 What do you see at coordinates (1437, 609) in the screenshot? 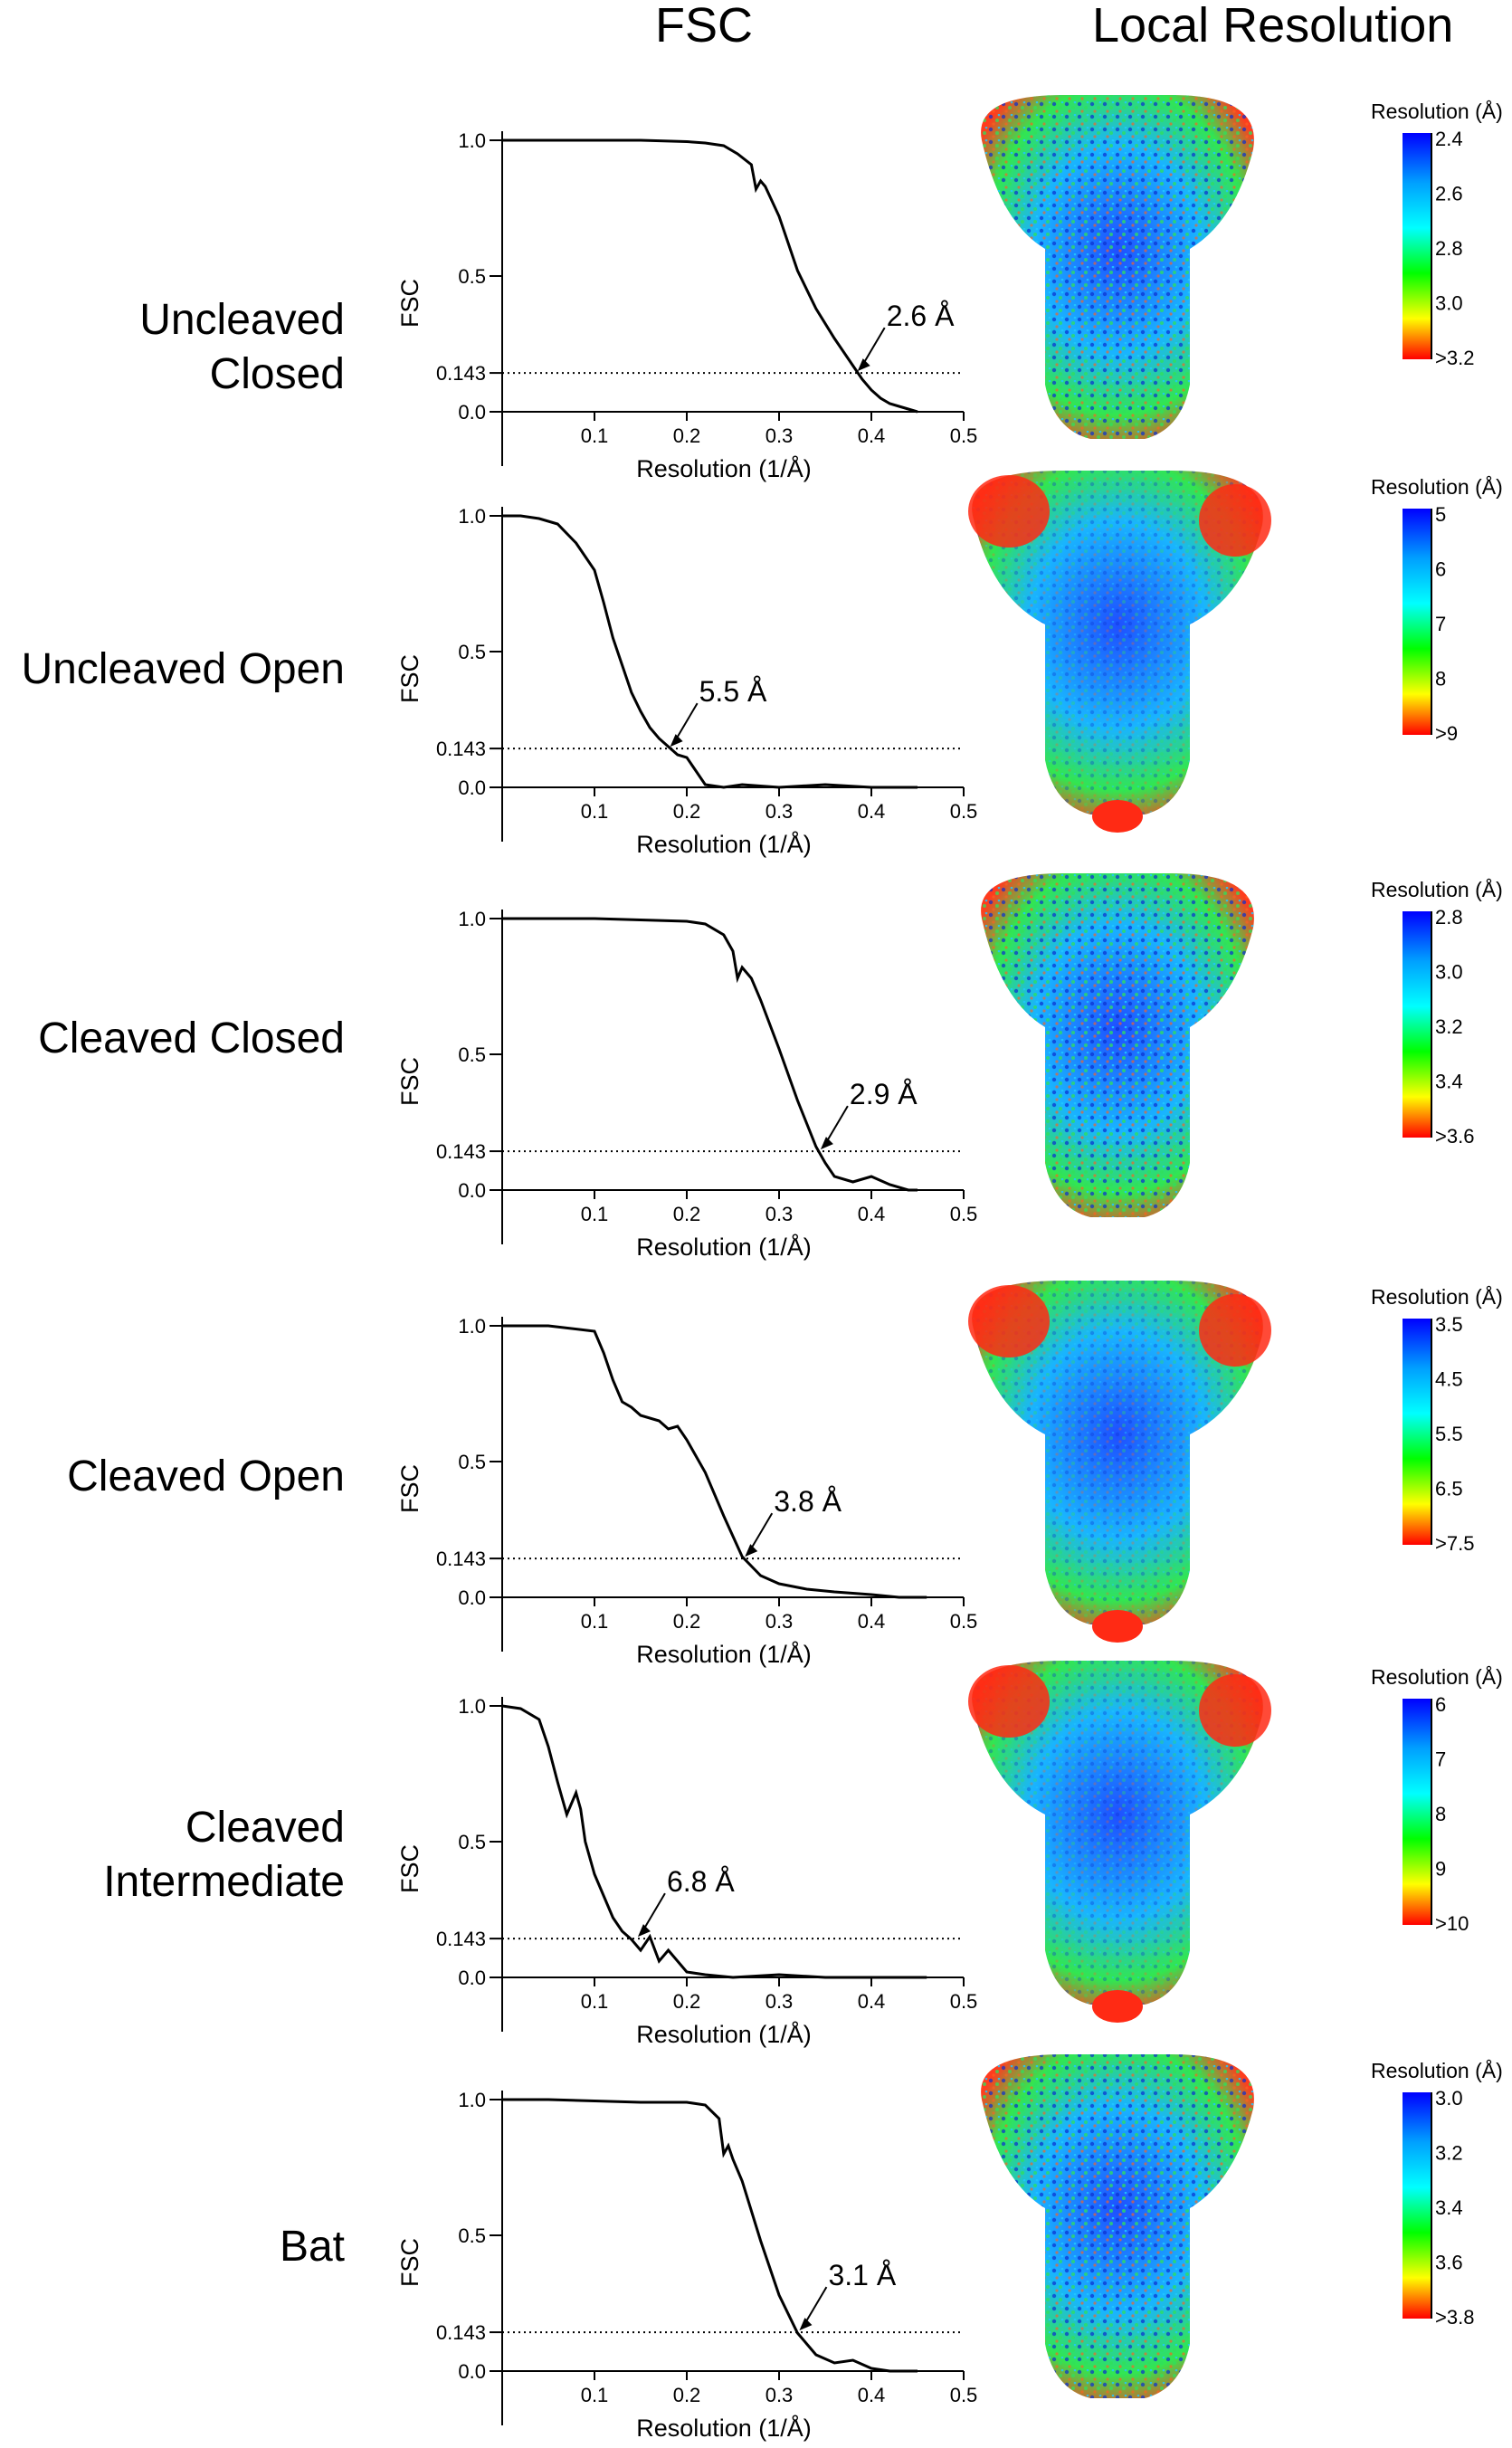
I see `color-scale-1: Resolution (Å) 5 6 7 8 >9` at bounding box center [1437, 609].